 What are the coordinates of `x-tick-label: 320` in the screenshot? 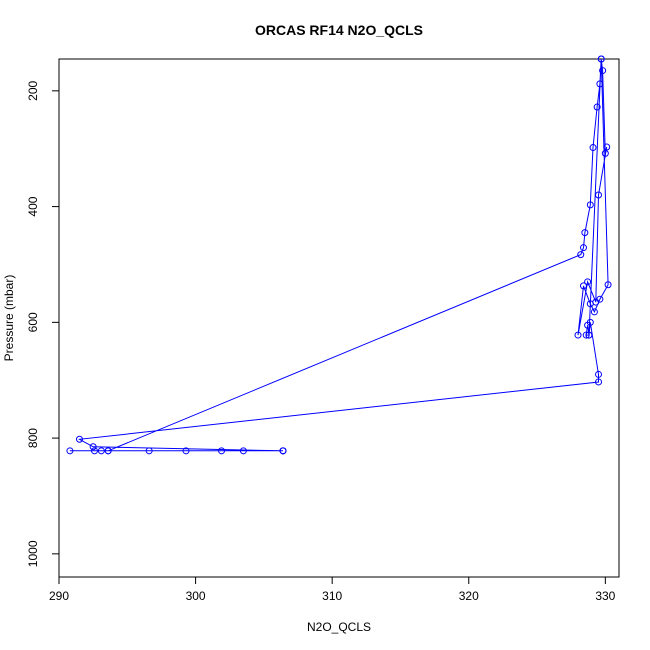 It's located at (469, 596).